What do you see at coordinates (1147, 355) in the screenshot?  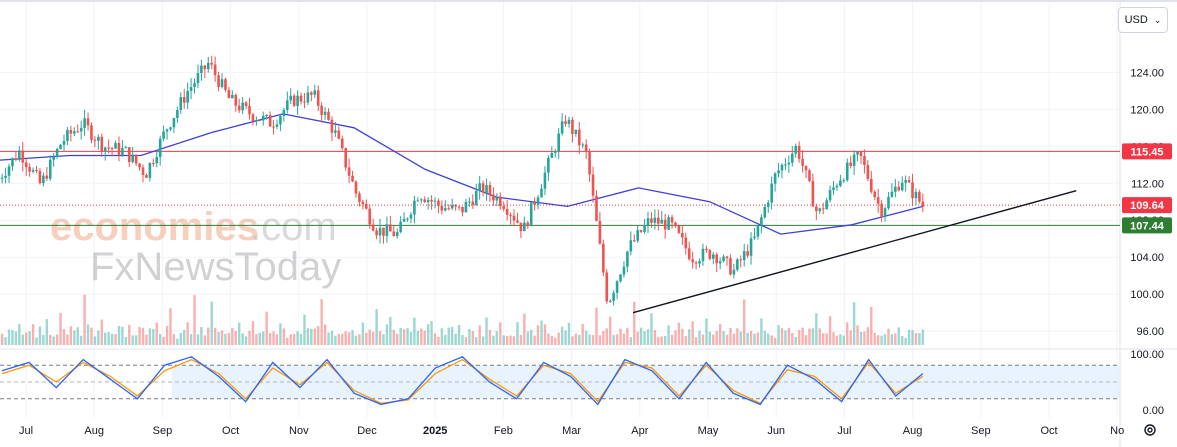 I see `stochastic-tick-label: 100.00` at bounding box center [1147, 355].